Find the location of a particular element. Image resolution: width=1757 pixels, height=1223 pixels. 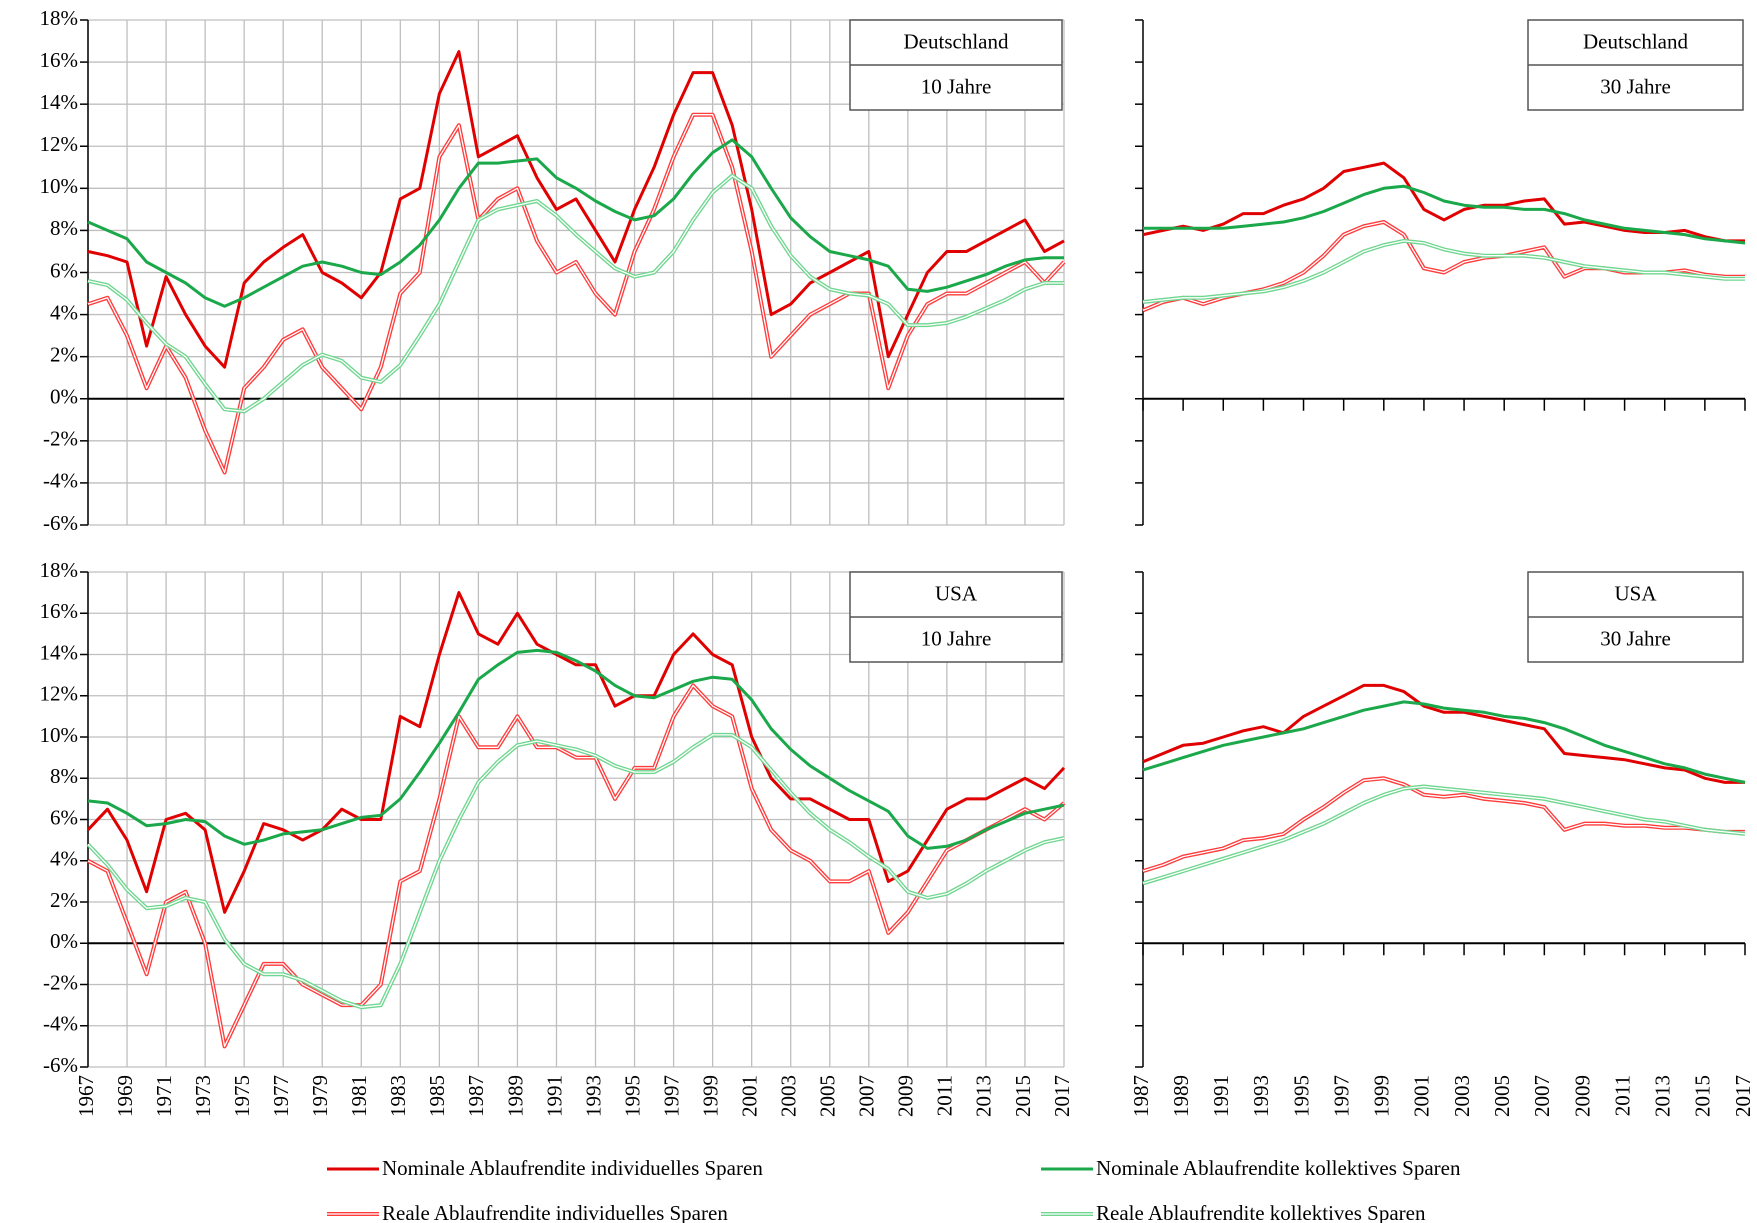

legend-label: Reale Ablaufrendite individuelles Sparen is located at coordinates (555, 1212).